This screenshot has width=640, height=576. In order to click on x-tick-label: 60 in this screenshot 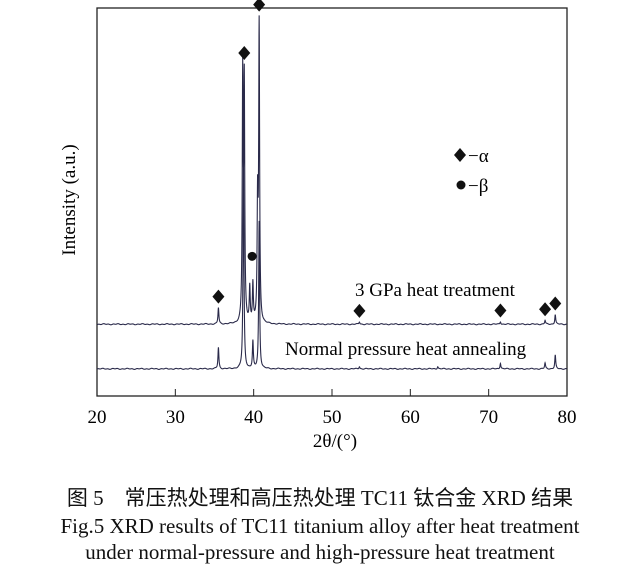, I will do `click(410, 417)`.